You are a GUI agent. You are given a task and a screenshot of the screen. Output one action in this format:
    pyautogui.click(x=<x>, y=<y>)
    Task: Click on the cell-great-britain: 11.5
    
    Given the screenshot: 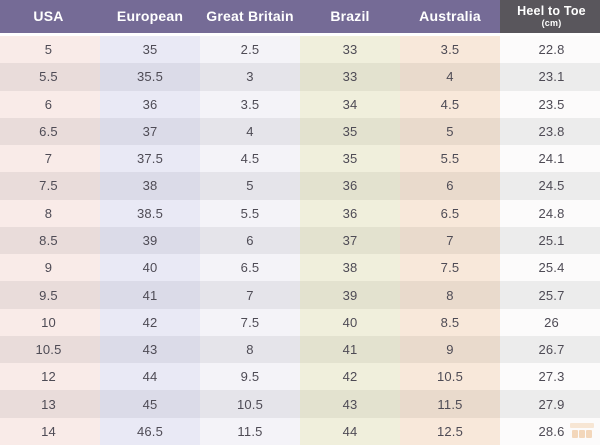 What is the action you would take?
    pyautogui.click(x=250, y=431)
    